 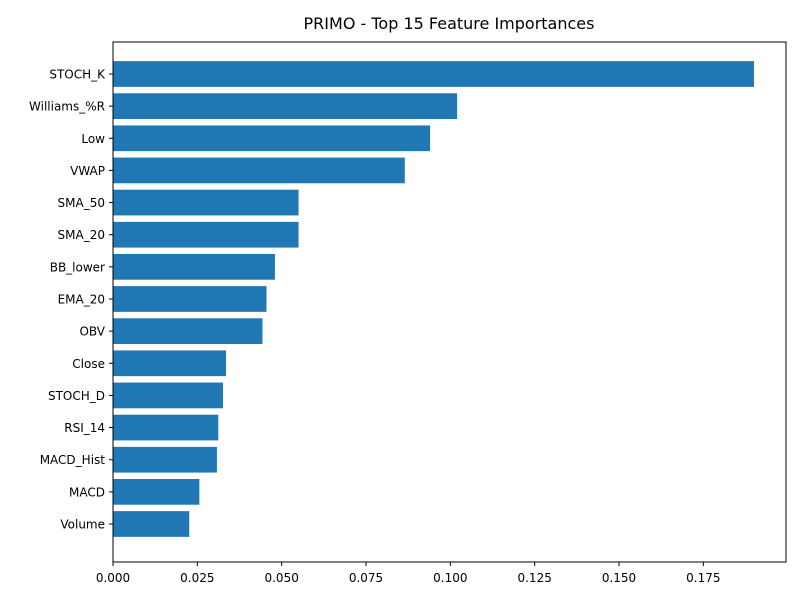 I want to click on y-tick-label: Low, so click(x=93, y=139).